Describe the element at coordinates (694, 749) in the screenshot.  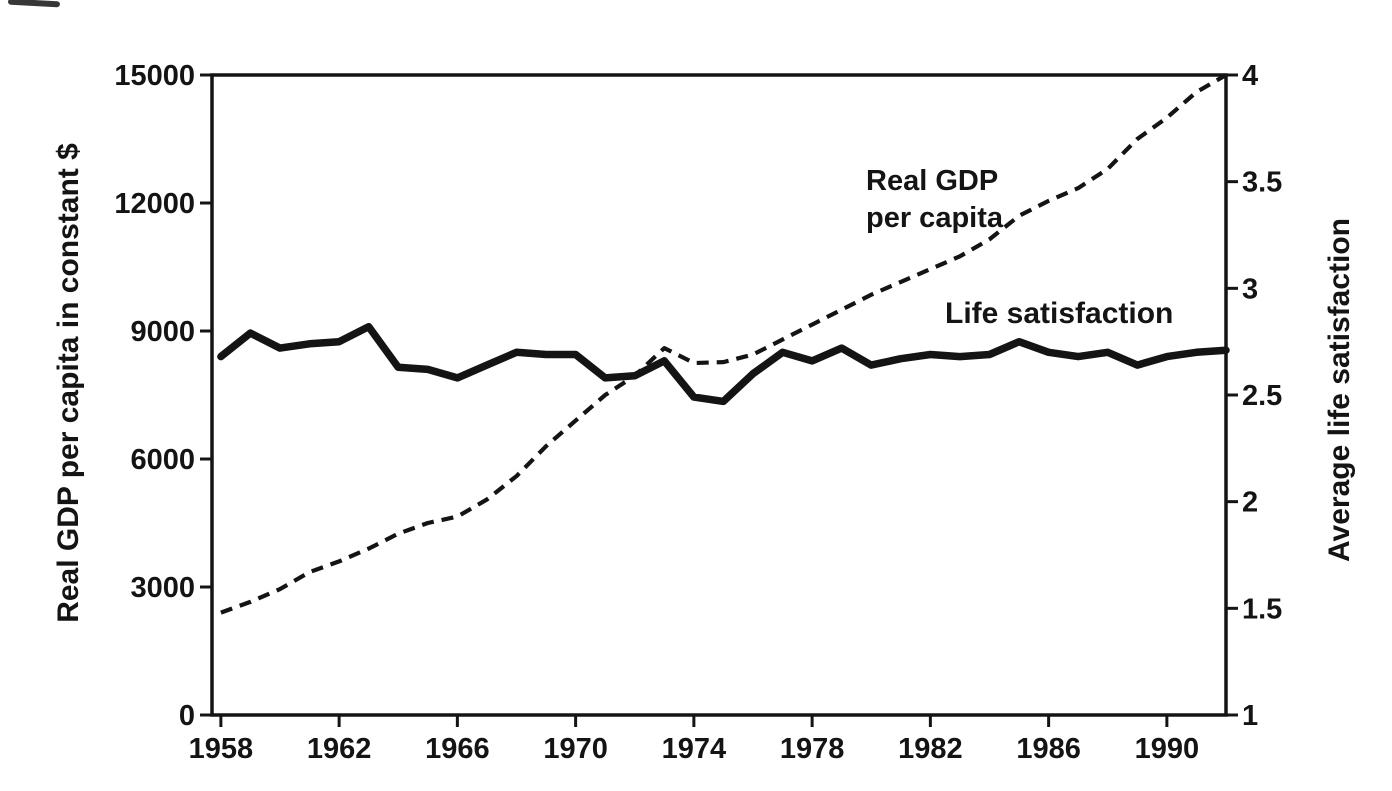
I see `x-tick-label: 1974` at that location.